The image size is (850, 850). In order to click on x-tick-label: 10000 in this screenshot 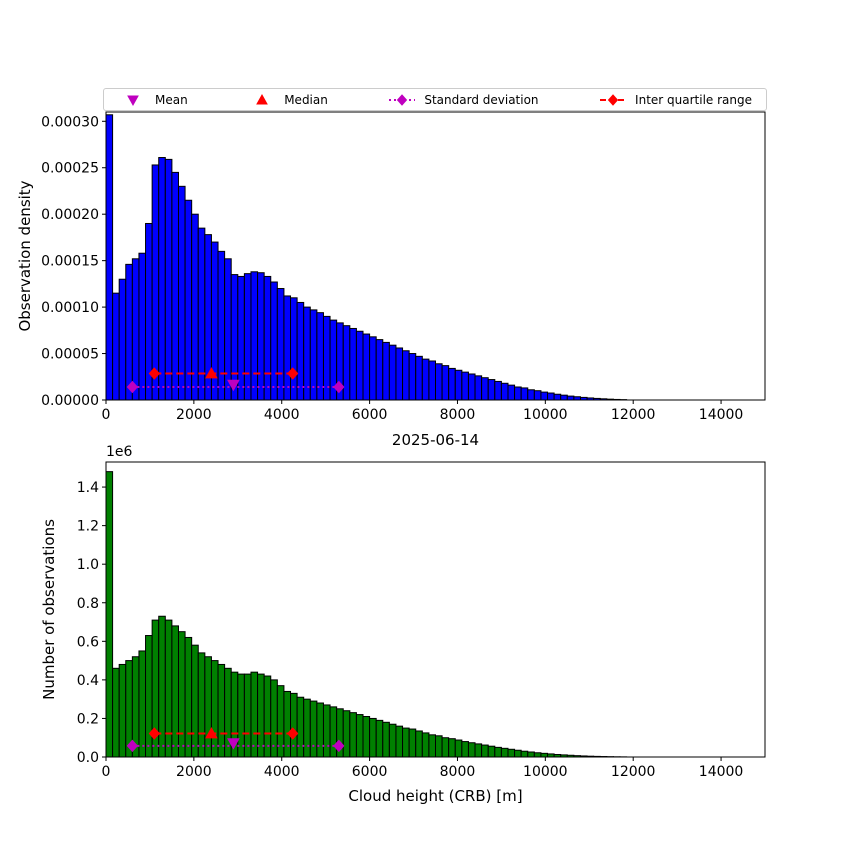, I will do `click(545, 415)`.